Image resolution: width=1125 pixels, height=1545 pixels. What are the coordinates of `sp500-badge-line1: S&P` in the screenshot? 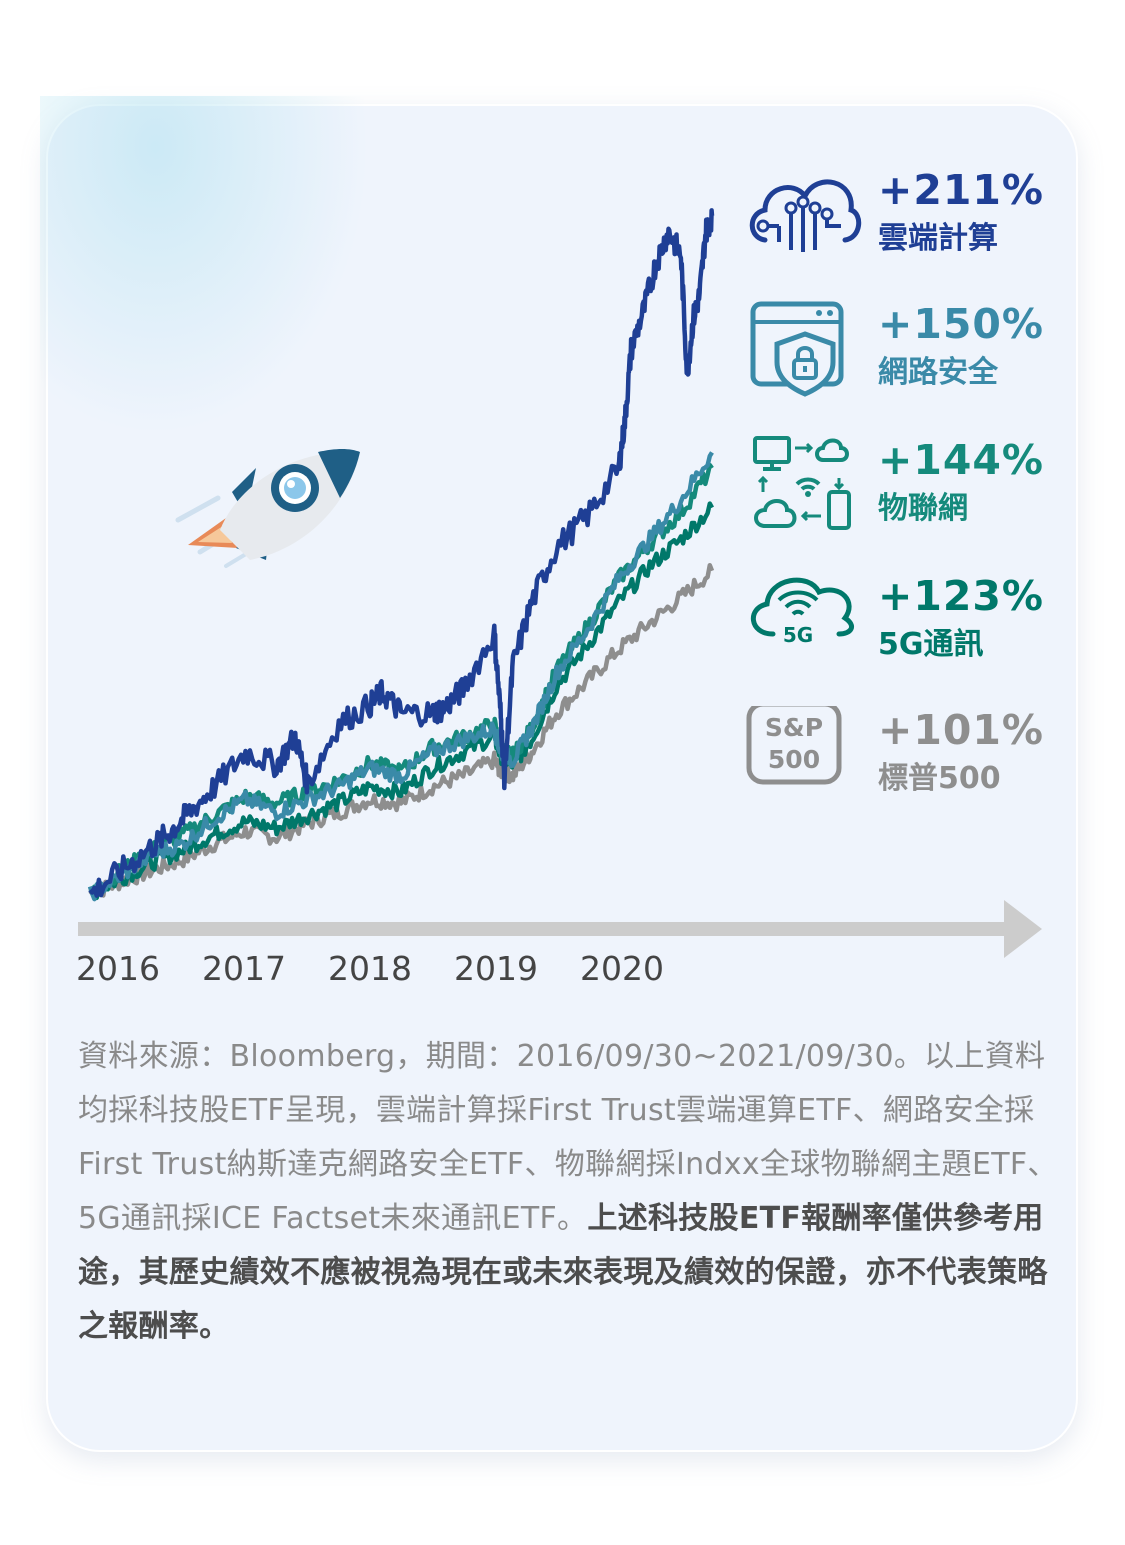 It's located at (794, 727).